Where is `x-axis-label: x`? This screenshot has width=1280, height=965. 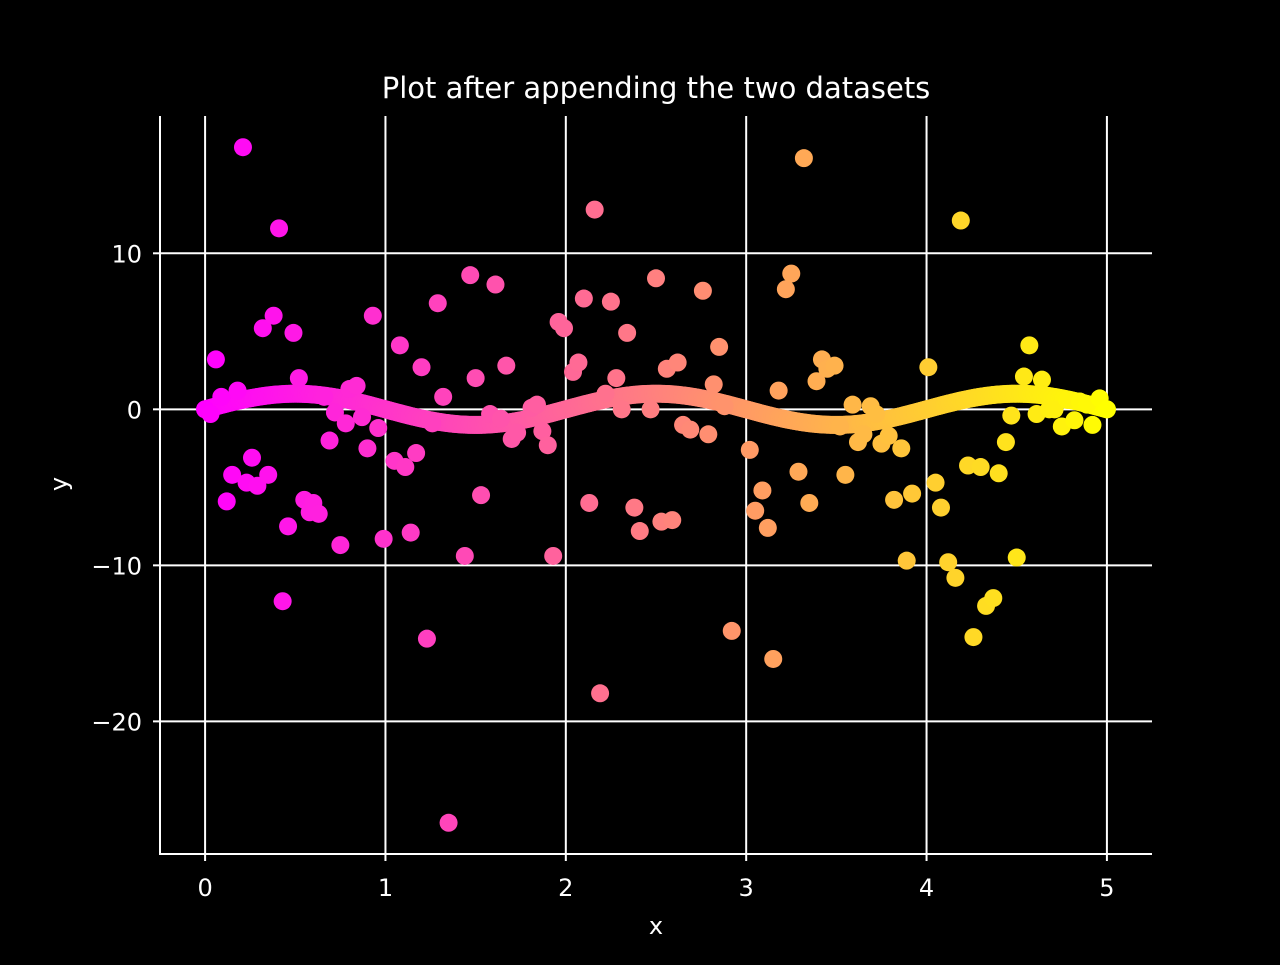 x-axis-label: x is located at coordinates (656, 926).